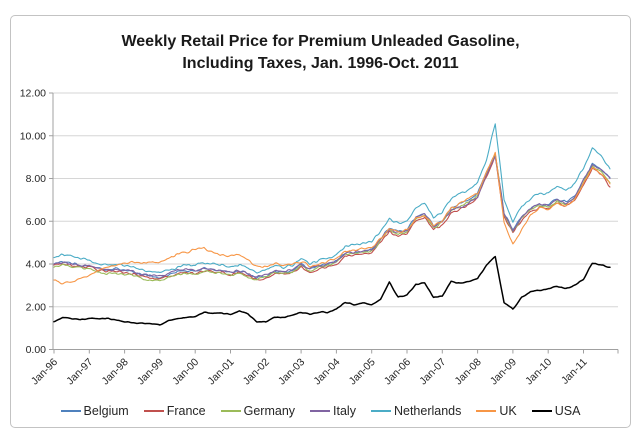  What do you see at coordinates (326, 371) in the screenshot?
I see `x-tick-label: Jan-04` at bounding box center [326, 371].